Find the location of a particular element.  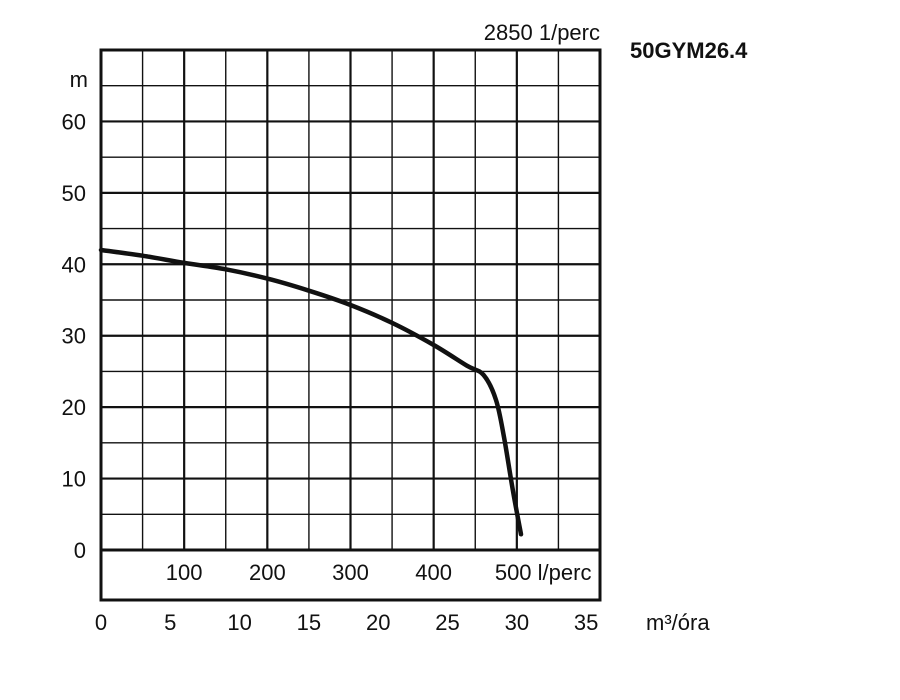

y-tick-labels: 0 10 20 30 40 50 60 is located at coordinates (74, 336).